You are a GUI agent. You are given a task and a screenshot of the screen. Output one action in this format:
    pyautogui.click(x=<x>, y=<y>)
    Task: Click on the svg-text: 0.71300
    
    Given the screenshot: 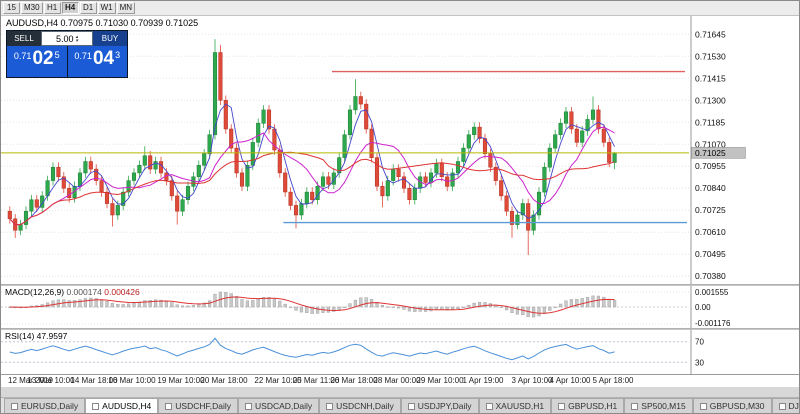 What is the action you would take?
    pyautogui.click(x=710, y=100)
    